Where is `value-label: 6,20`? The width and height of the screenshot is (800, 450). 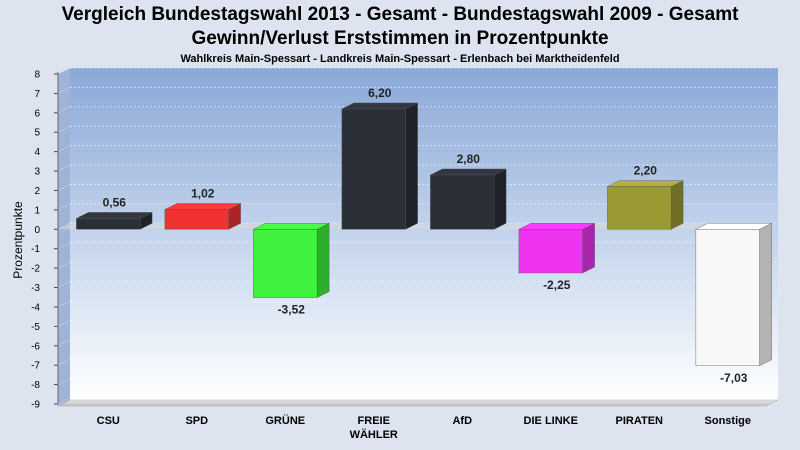 value-label: 6,20 is located at coordinates (380, 93).